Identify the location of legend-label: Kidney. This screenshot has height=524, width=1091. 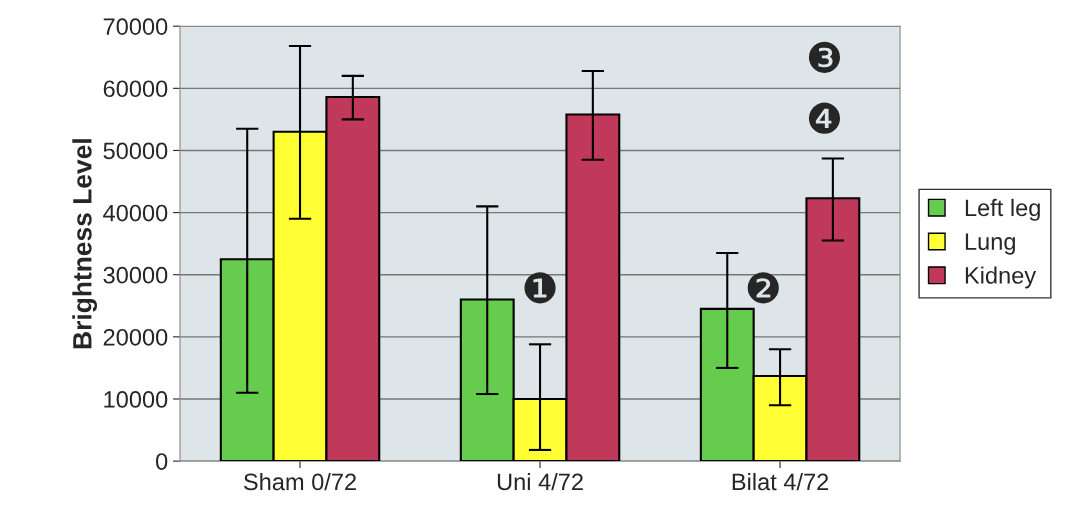
(1001, 277).